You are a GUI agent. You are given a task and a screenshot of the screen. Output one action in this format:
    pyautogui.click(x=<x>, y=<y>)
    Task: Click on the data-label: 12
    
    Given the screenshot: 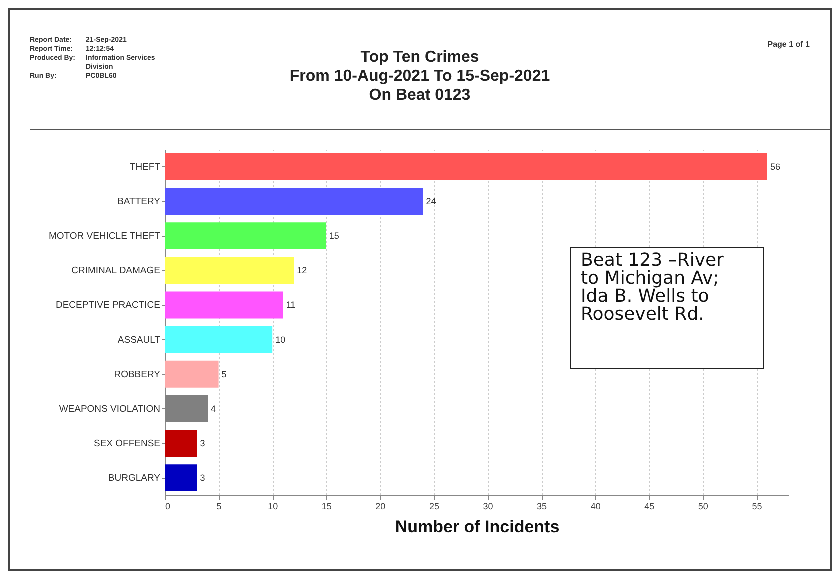 What is the action you would take?
    pyautogui.click(x=302, y=271)
    